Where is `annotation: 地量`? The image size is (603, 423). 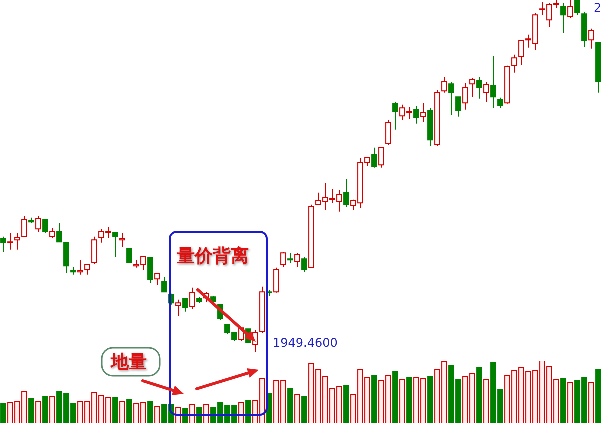
annotation: 地量 is located at coordinates (129, 362).